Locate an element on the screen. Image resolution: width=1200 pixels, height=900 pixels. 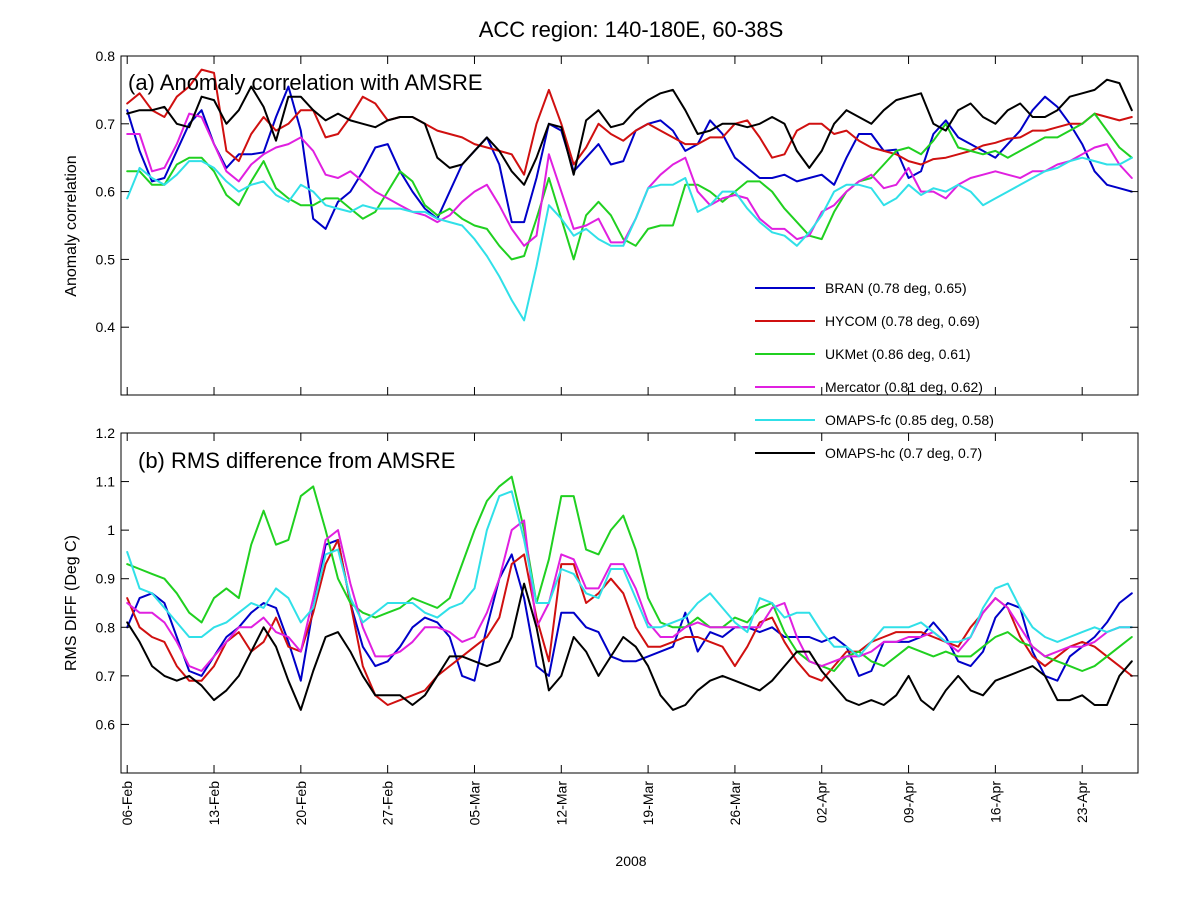
panel-b-x-tick-label-8: 02-Apr is located at coordinates (822, 802).